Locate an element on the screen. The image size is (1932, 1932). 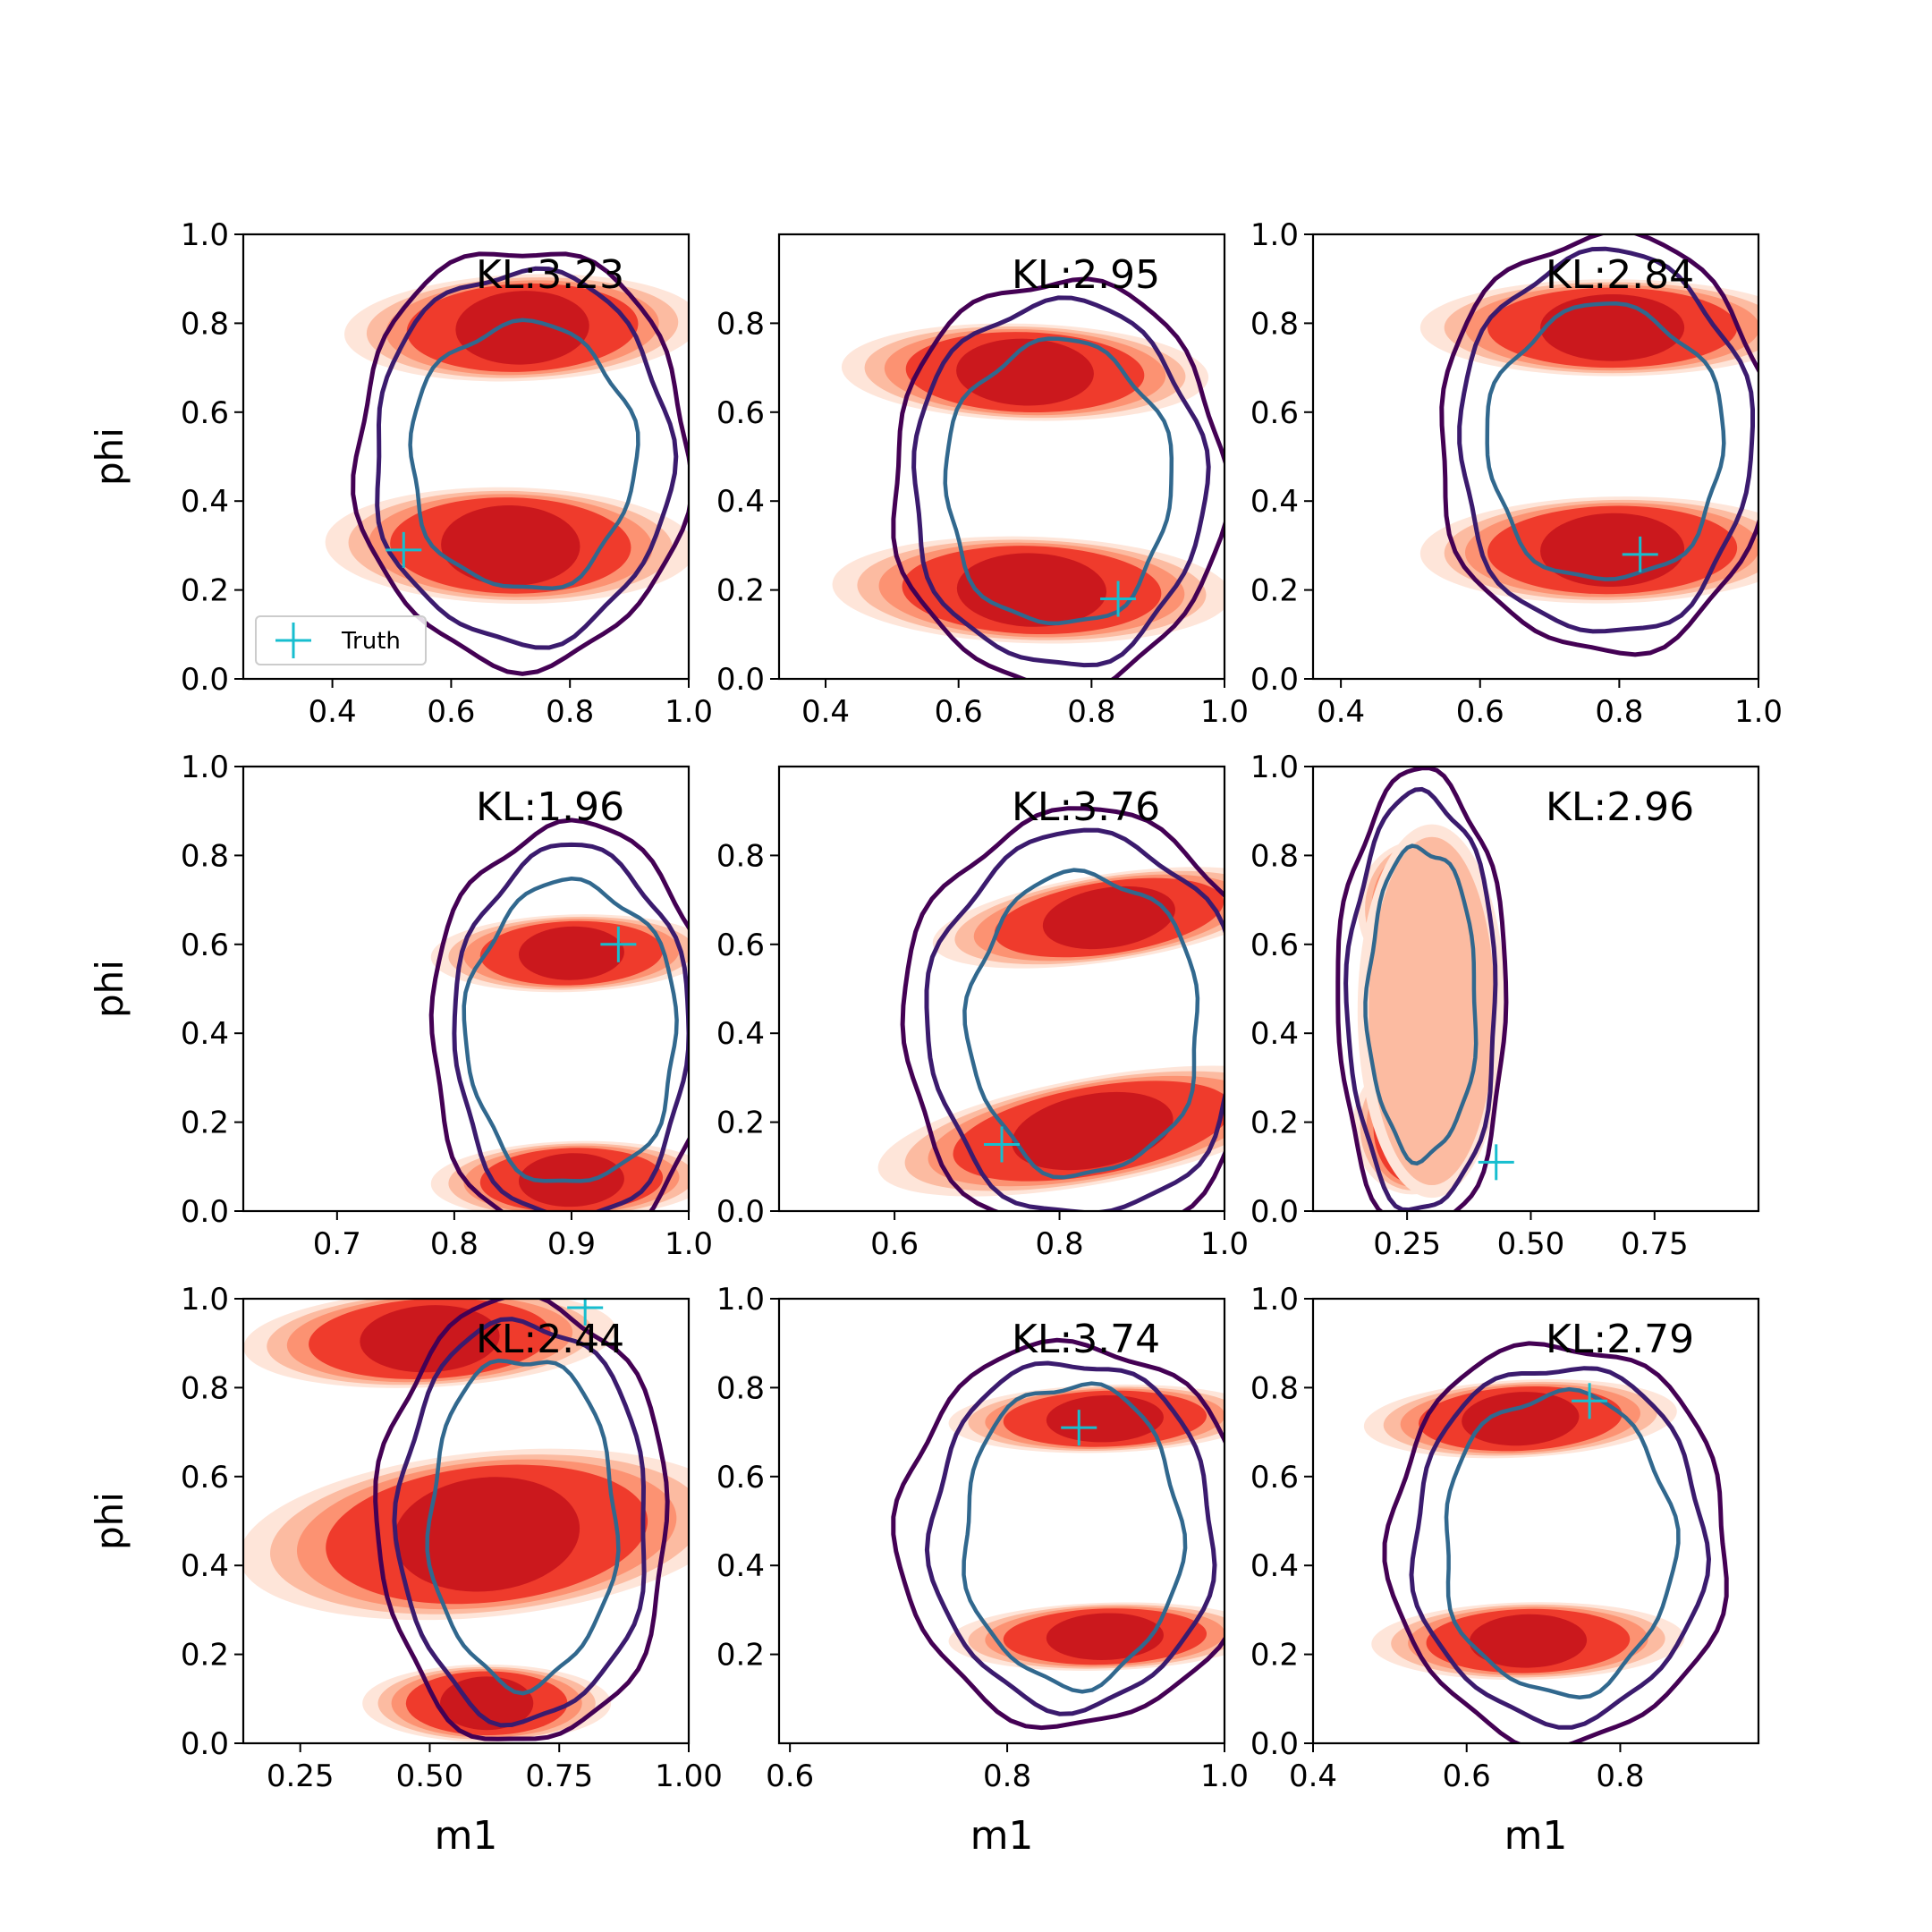
kl-annotation: KL:1.96 is located at coordinates (550, 807).